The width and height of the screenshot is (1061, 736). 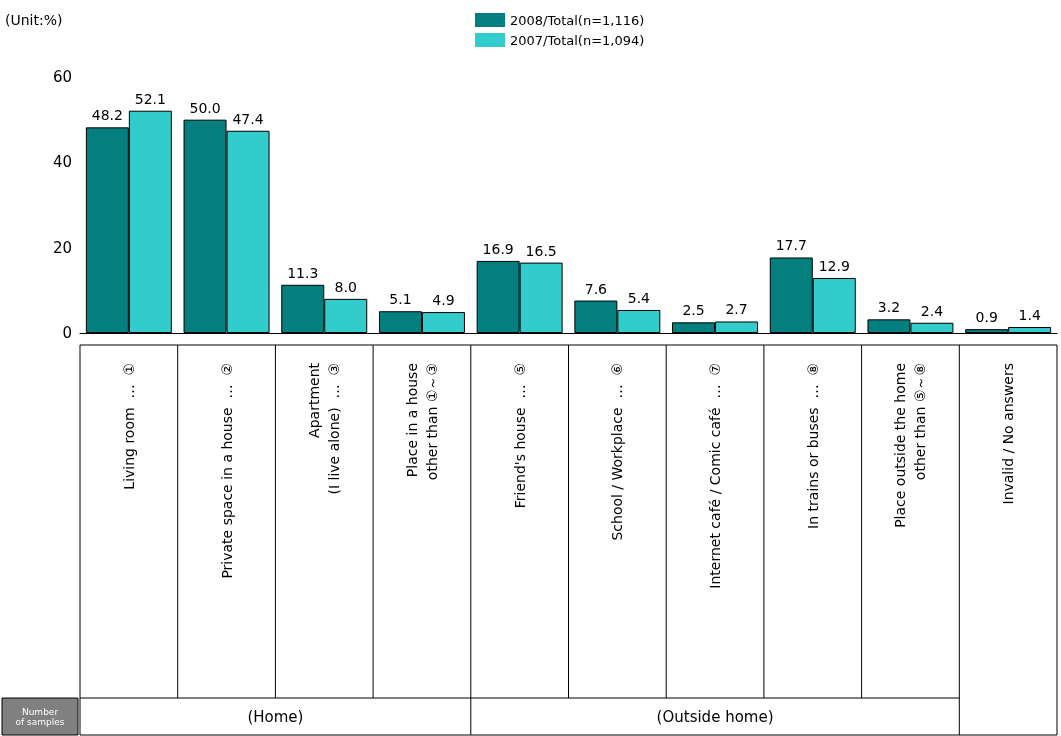 I want to click on data-label: 8.0, so click(x=345, y=286).